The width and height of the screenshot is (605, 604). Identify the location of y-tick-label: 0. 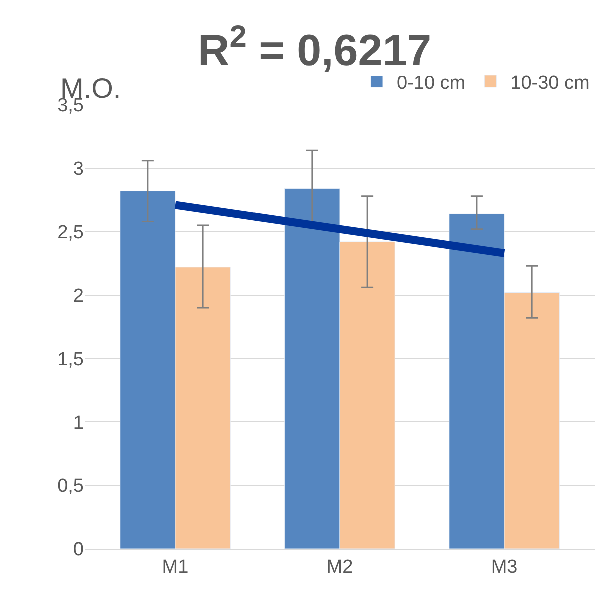
(78, 550).